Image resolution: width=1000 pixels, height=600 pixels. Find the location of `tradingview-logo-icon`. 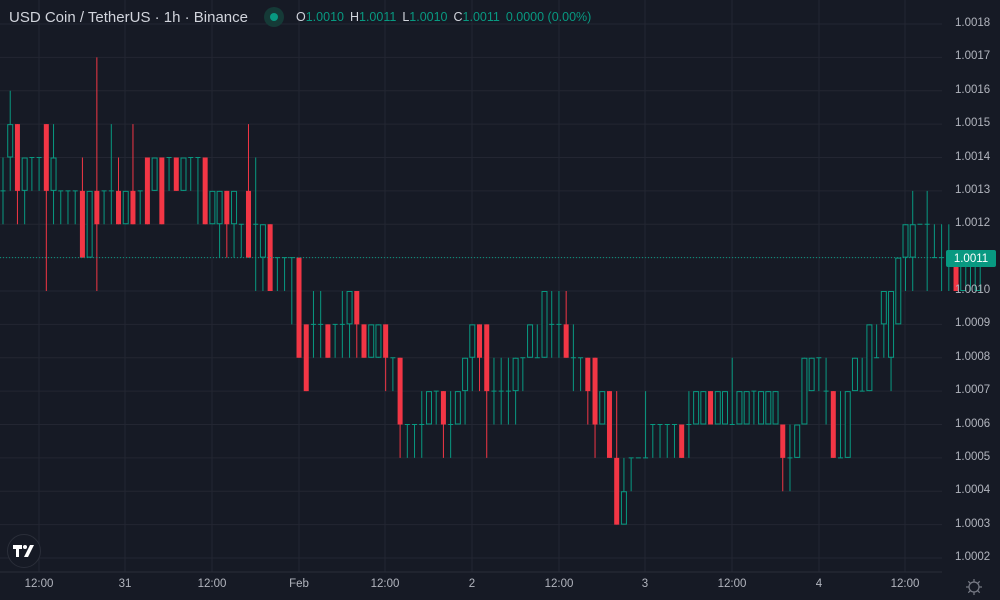

tradingview-logo-icon is located at coordinates (23, 551).